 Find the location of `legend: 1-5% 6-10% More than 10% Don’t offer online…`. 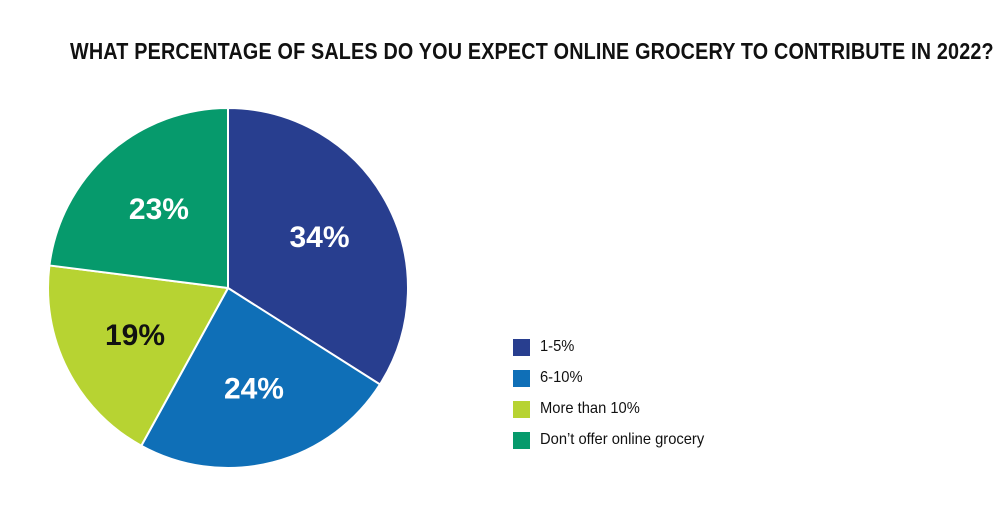

legend: 1-5% 6-10% More than 10% Don’t offer online… is located at coordinates (615, 399).